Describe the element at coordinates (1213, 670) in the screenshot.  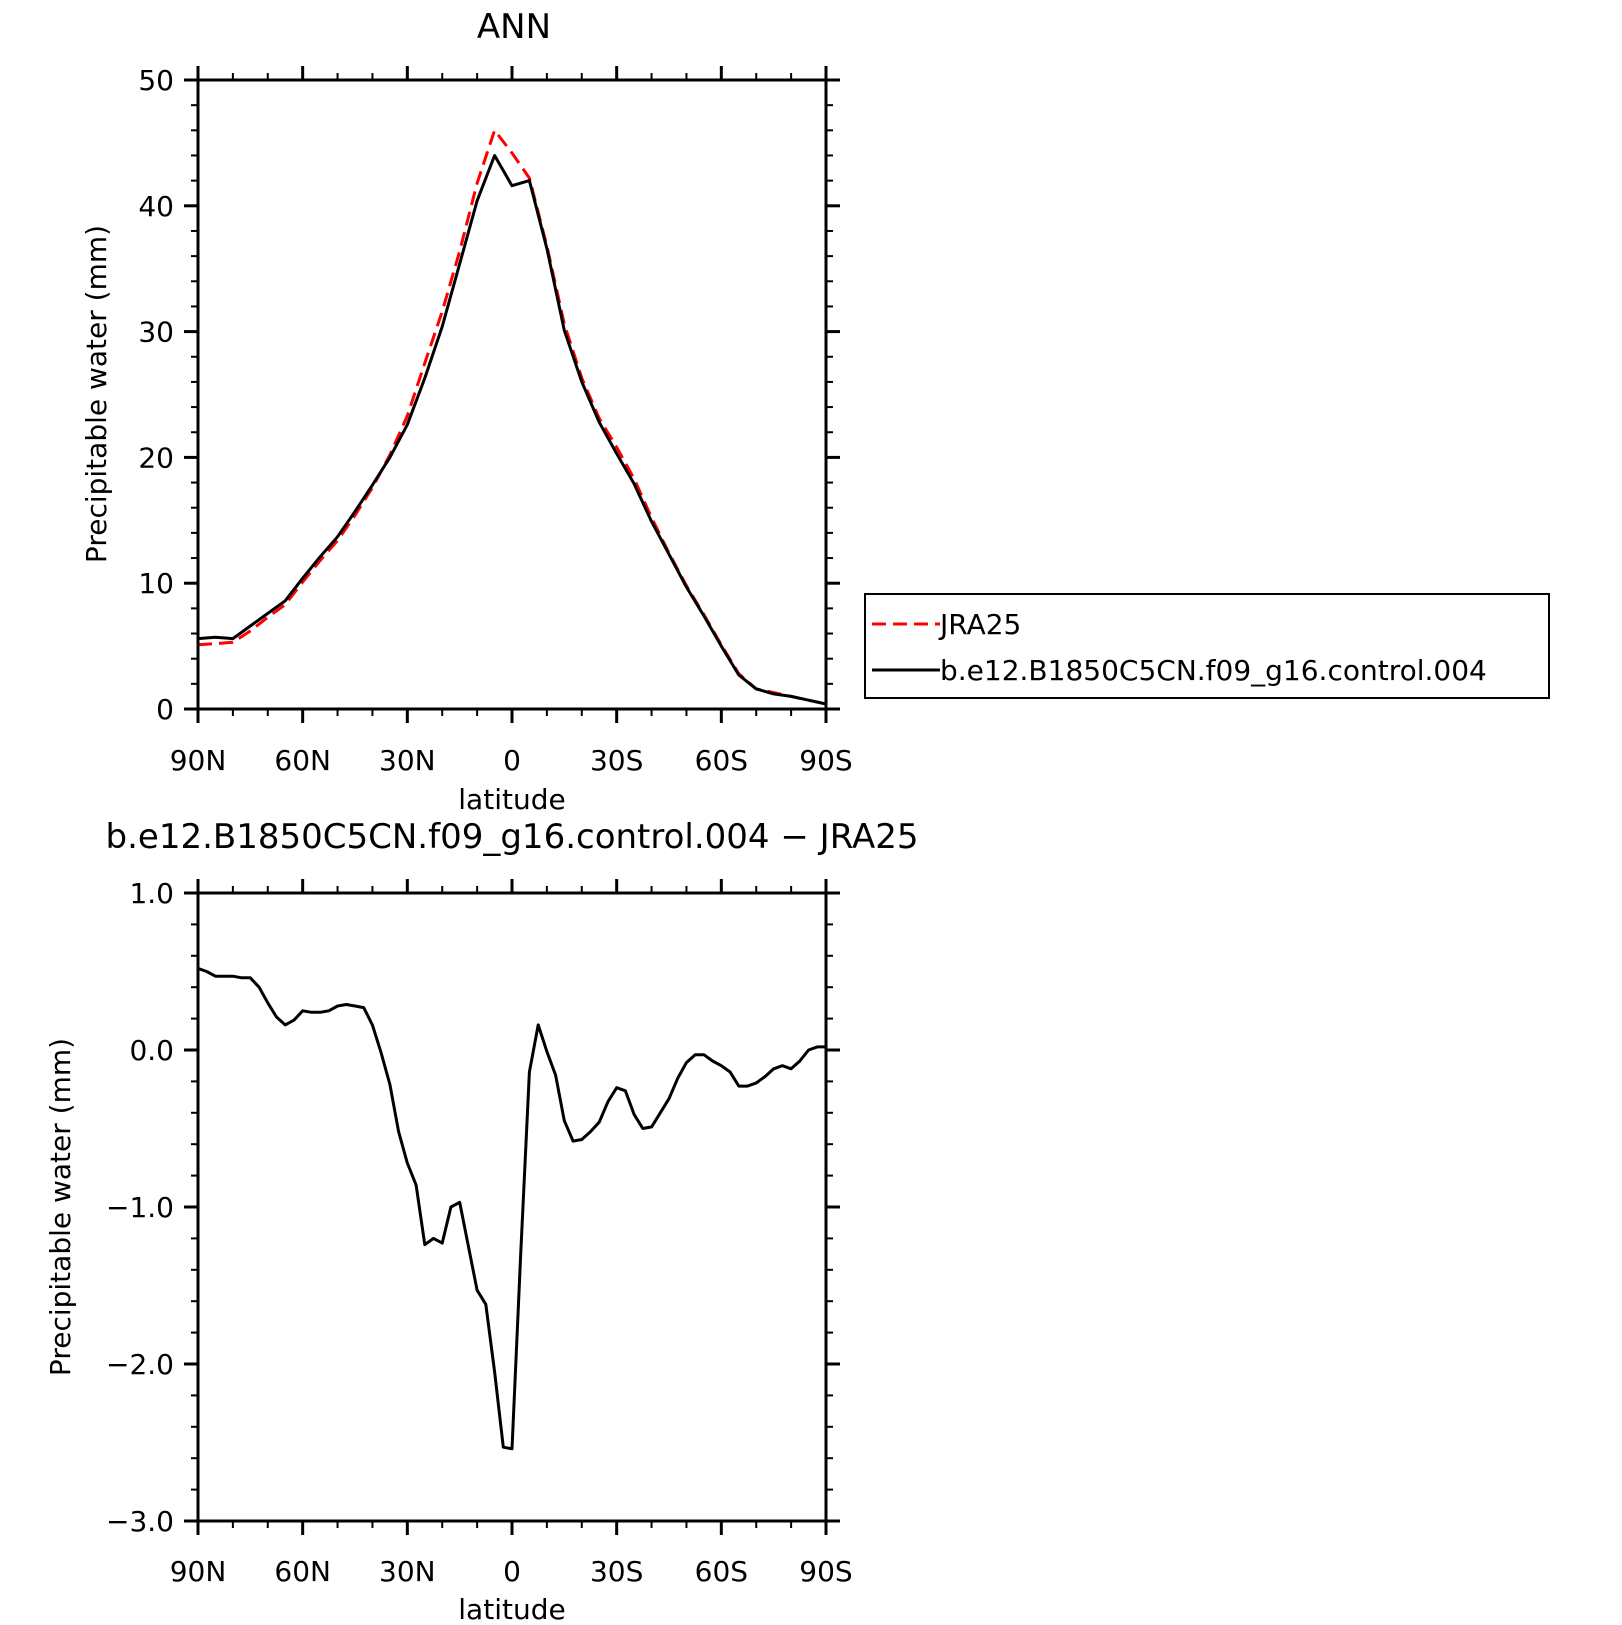
I see `legend-entry-model: b.e12.B1850C5CN.f09_g16.control.004` at that location.